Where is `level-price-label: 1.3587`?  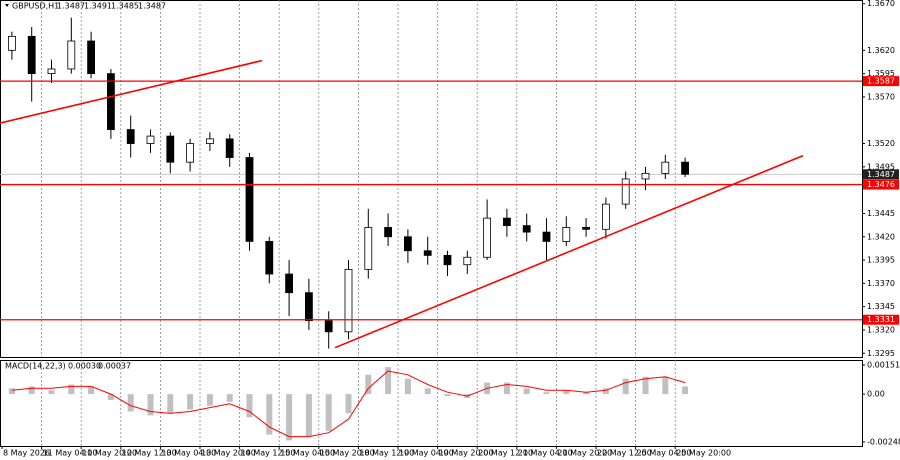 level-price-label: 1.3587 is located at coordinates (881, 81).